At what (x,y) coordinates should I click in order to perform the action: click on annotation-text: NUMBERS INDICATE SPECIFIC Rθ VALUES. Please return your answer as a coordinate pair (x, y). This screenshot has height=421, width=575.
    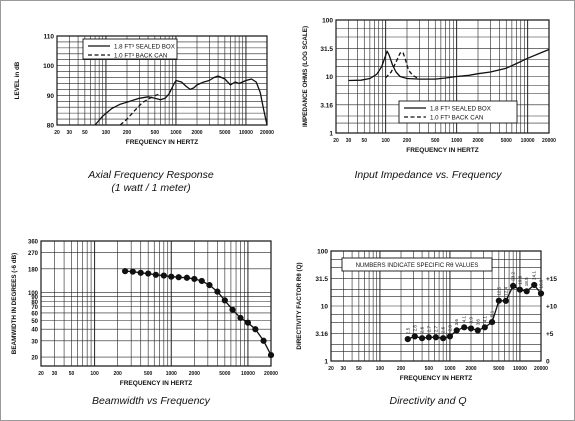
    Looking at the image, I should click on (417, 266).